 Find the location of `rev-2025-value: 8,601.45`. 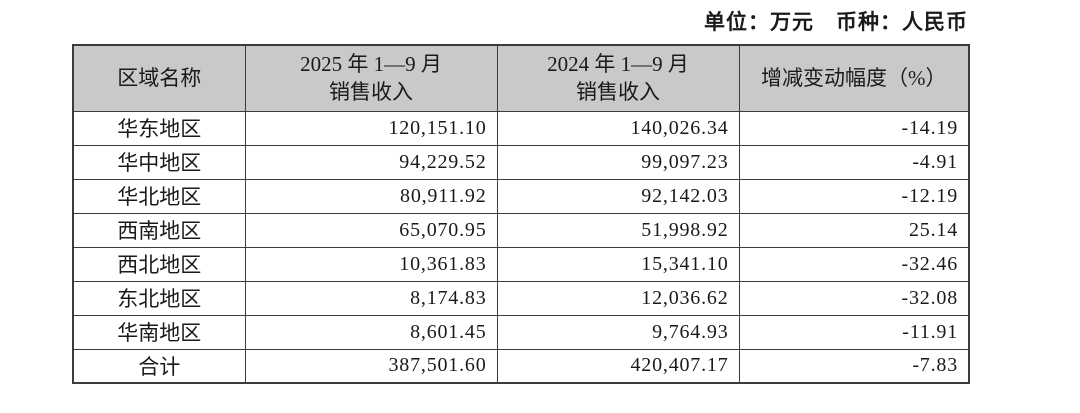

rev-2025-value: 8,601.45 is located at coordinates (371, 332).